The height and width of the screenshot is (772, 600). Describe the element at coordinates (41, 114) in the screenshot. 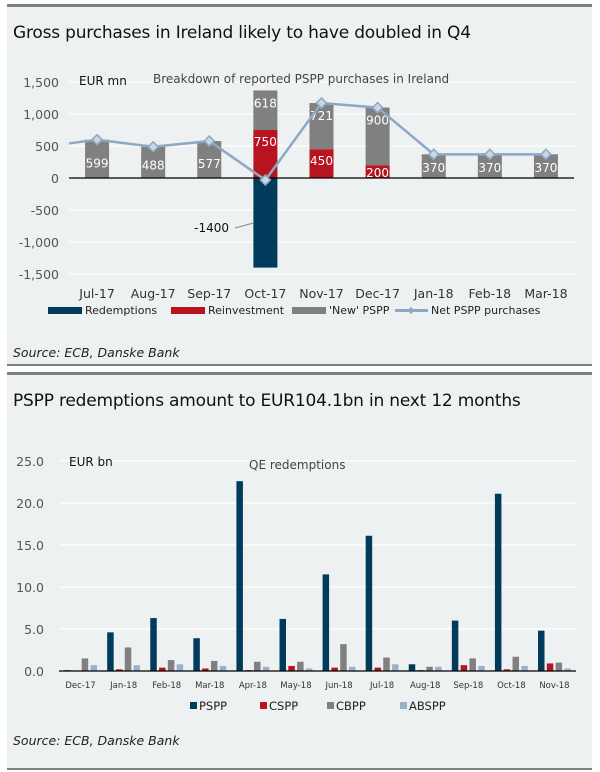

I see `y-tick-label: 1,000` at that location.